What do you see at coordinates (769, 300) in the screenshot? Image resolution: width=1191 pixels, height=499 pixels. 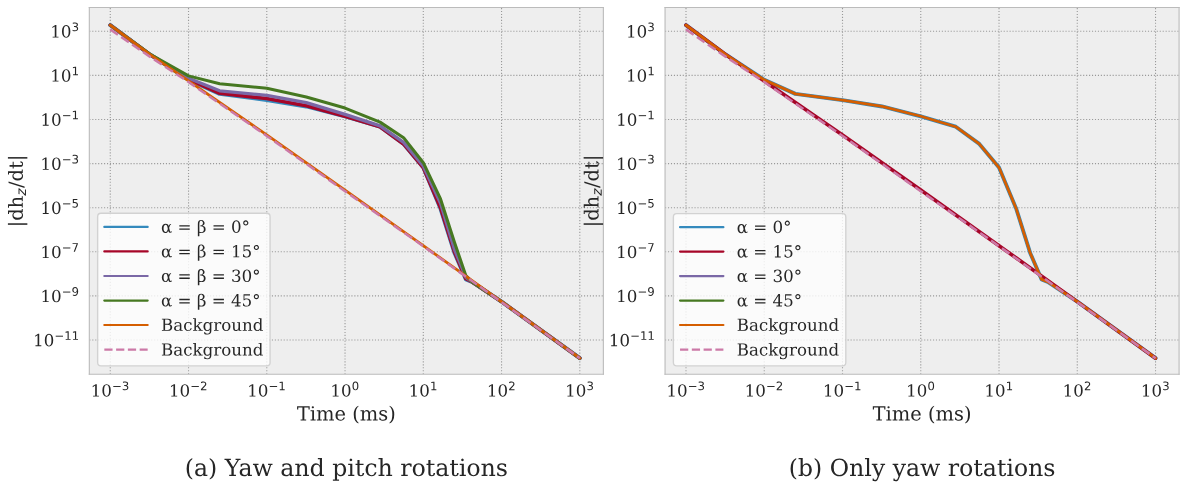 I see `legend-label: α = 45°` at bounding box center [769, 300].